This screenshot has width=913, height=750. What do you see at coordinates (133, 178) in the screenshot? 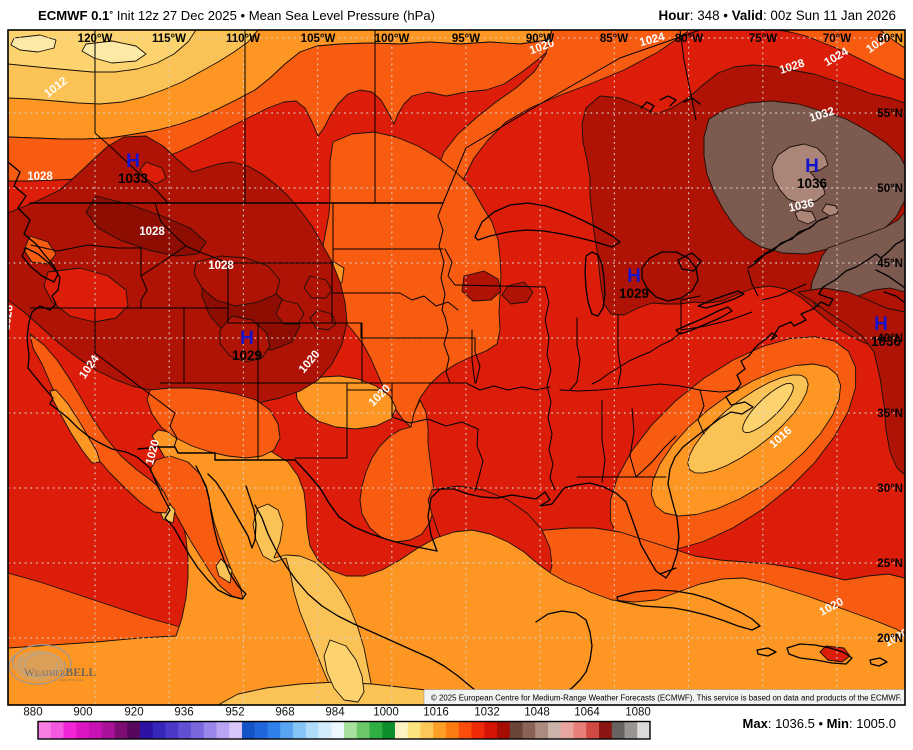
I see `svg-text: 1033` at bounding box center [133, 178].